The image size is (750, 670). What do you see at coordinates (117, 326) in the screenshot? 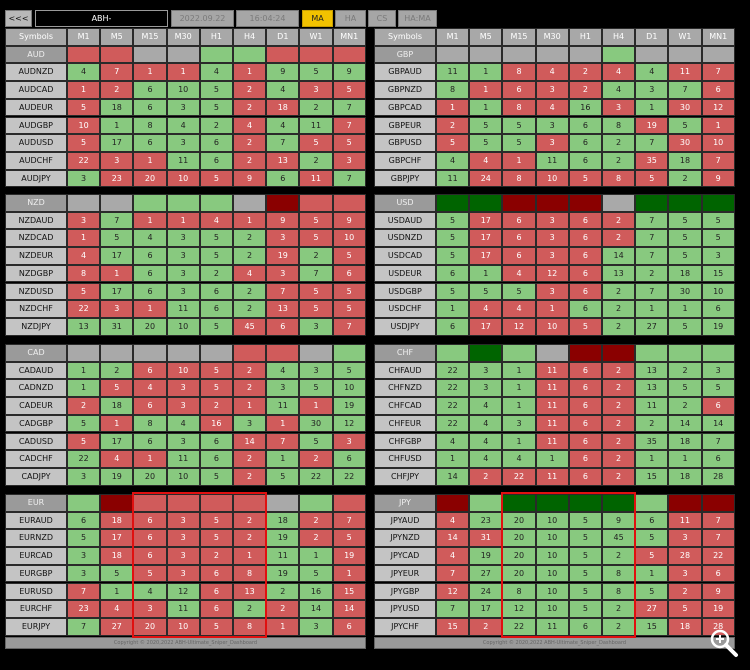
I see `signal-cell: 31` at bounding box center [117, 326].